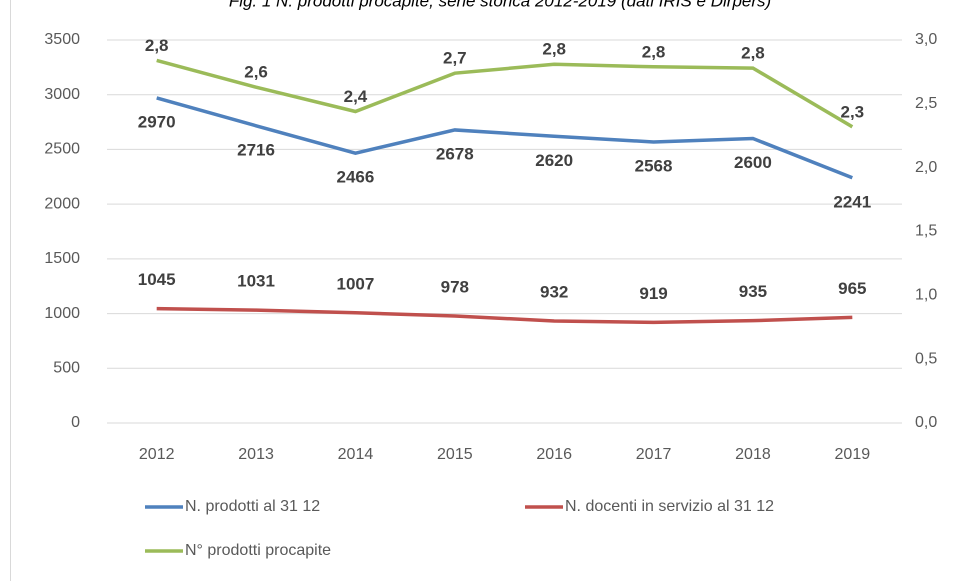  Describe the element at coordinates (926, 39) in the screenshot. I see `y2-tick-label: 3,0` at that location.